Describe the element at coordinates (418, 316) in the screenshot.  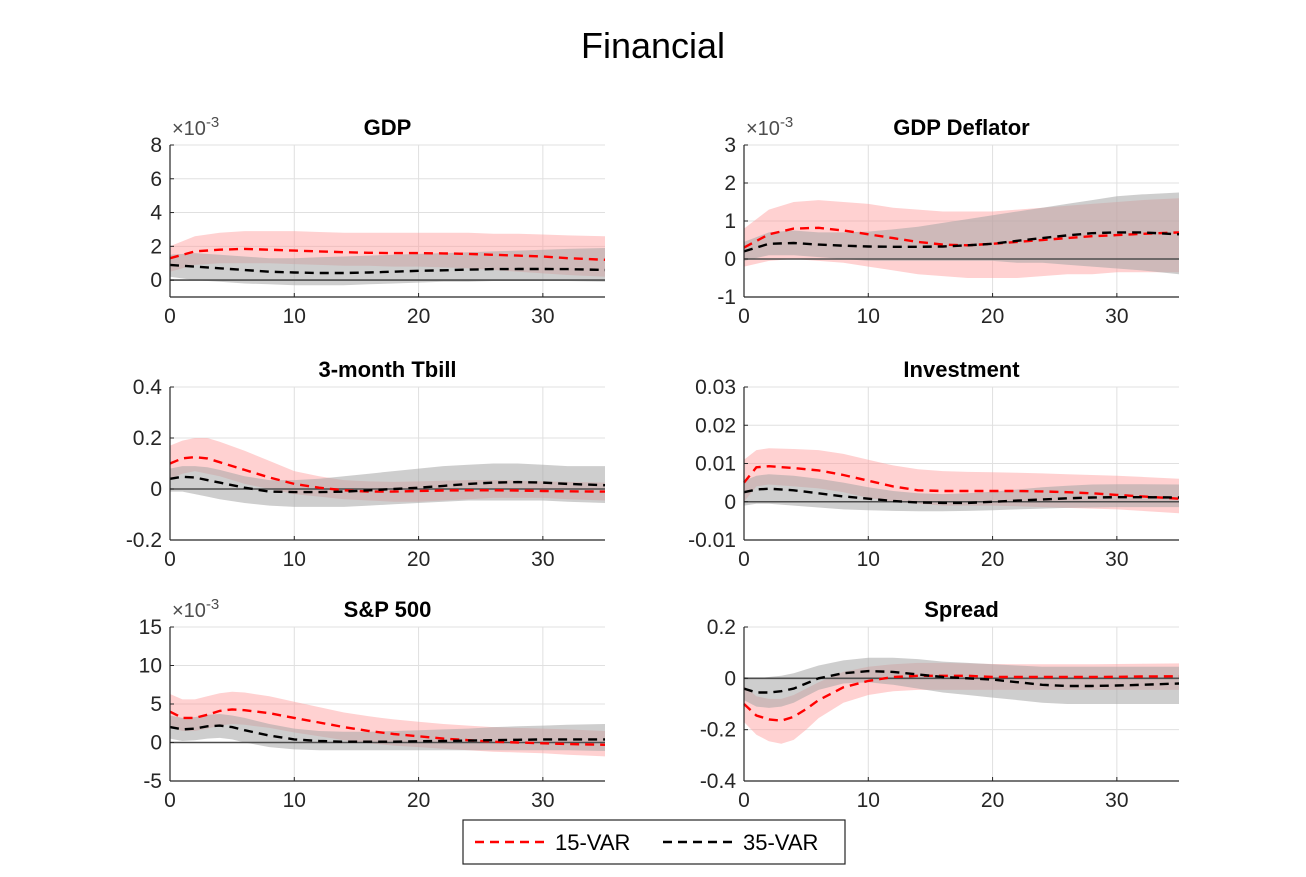
I see `panel-1-xtick-label-2: 20` at that location.